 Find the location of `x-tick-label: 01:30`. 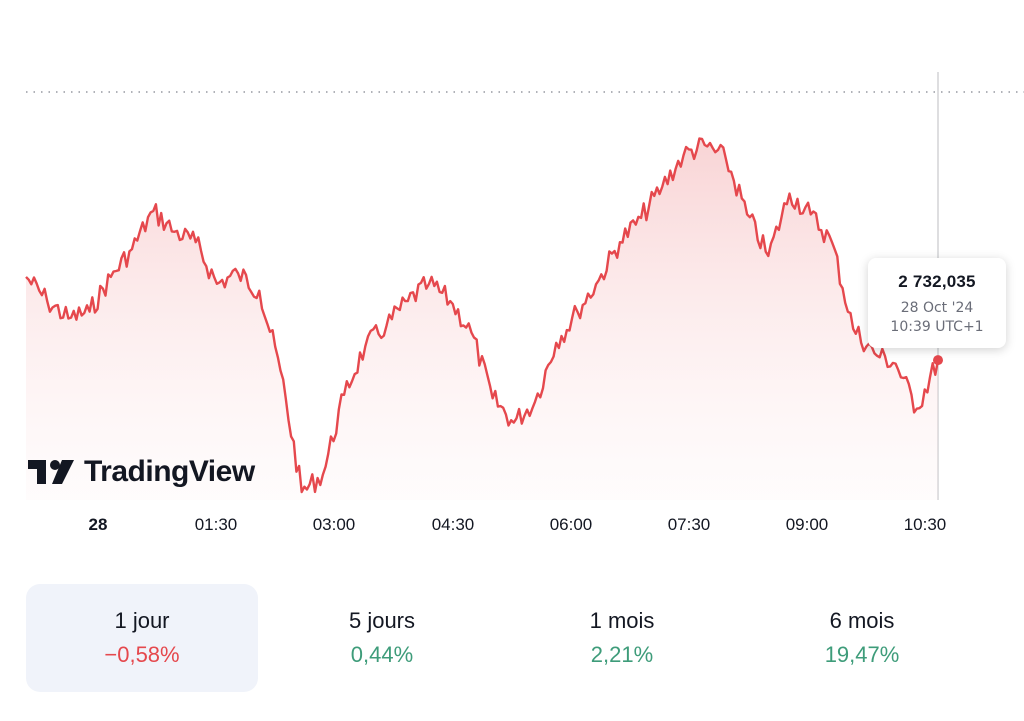

x-tick-label: 01:30 is located at coordinates (216, 524).